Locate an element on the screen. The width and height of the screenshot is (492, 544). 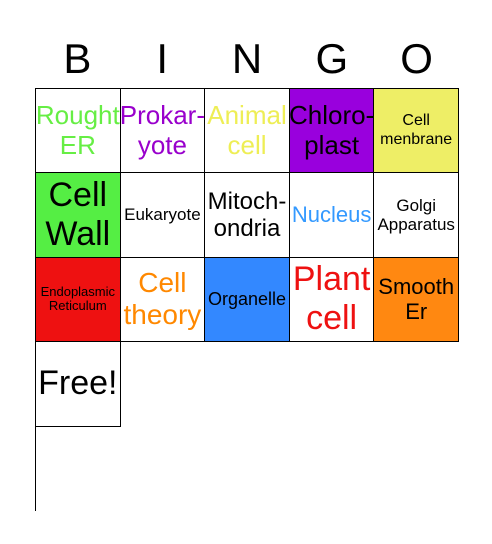
bingo-cell: Cell theory is located at coordinates (163, 300).